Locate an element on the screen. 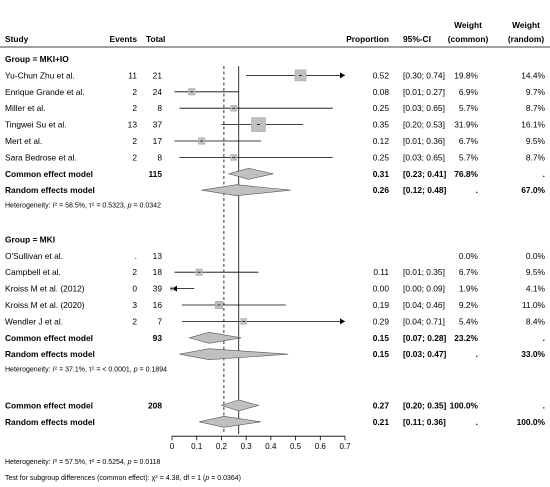  study-proportion: 0.19 is located at coordinates (381, 305).